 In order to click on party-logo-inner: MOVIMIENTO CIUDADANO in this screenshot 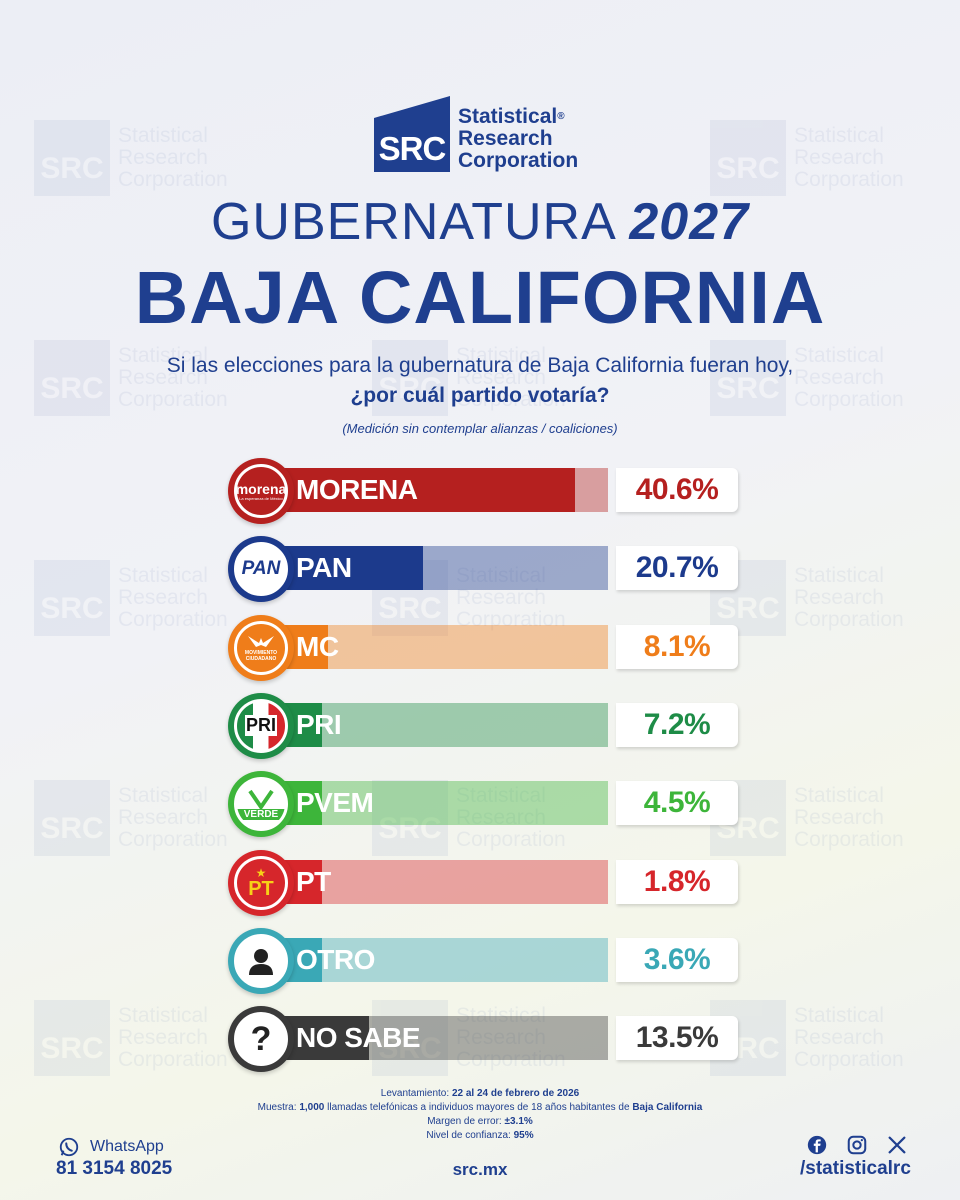, I will do `click(261, 647)`.